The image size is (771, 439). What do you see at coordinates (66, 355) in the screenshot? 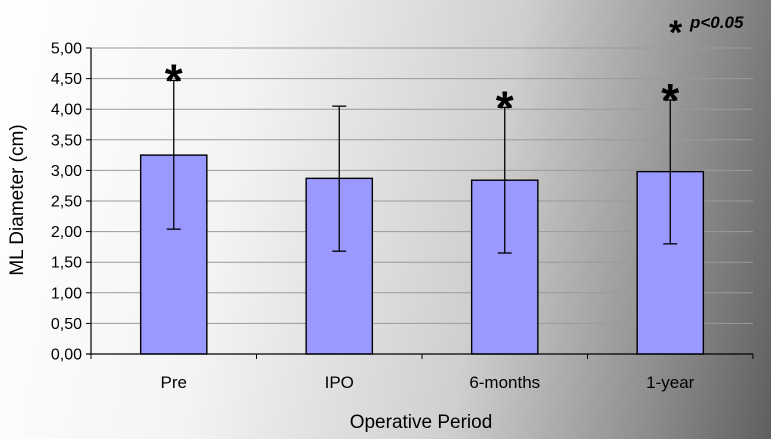
I see `y-tick-label: 0,00` at bounding box center [66, 355].